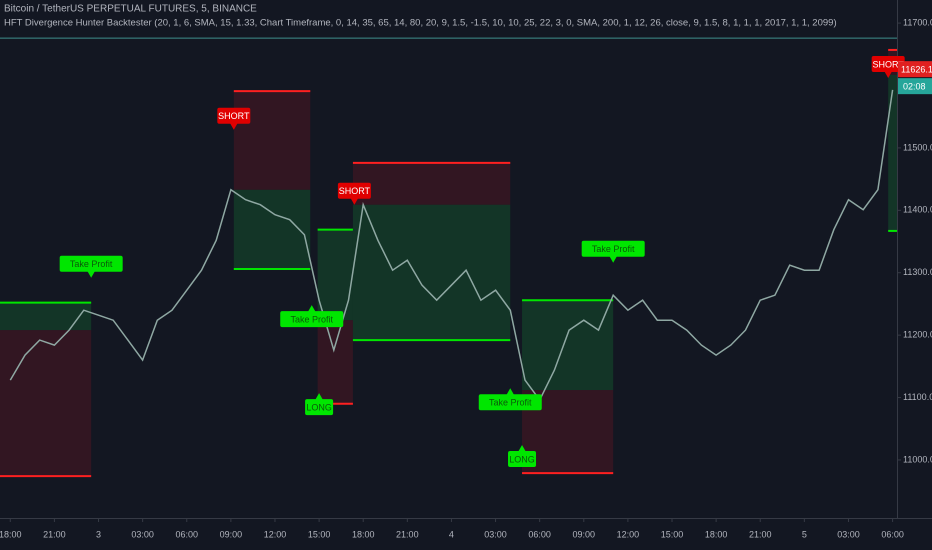 The image size is (932, 550). What do you see at coordinates (804, 534) in the screenshot?
I see `x-tick-label: 5` at bounding box center [804, 534].